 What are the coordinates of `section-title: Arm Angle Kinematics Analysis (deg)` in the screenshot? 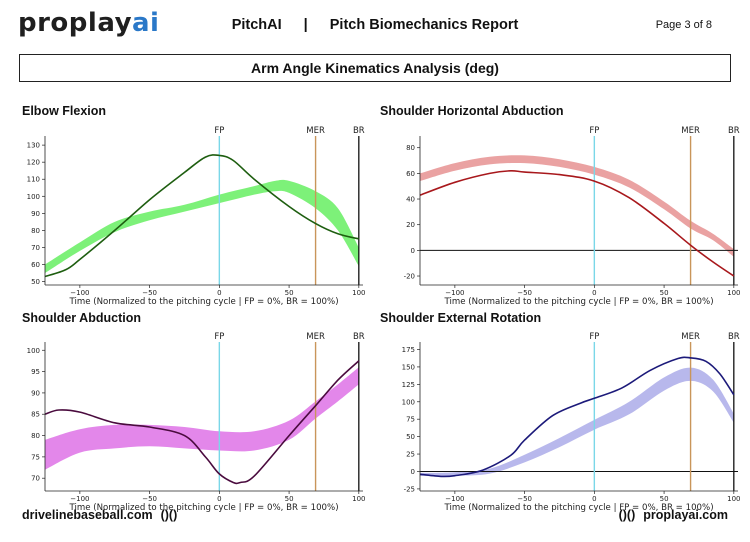 It's located at (375, 68).